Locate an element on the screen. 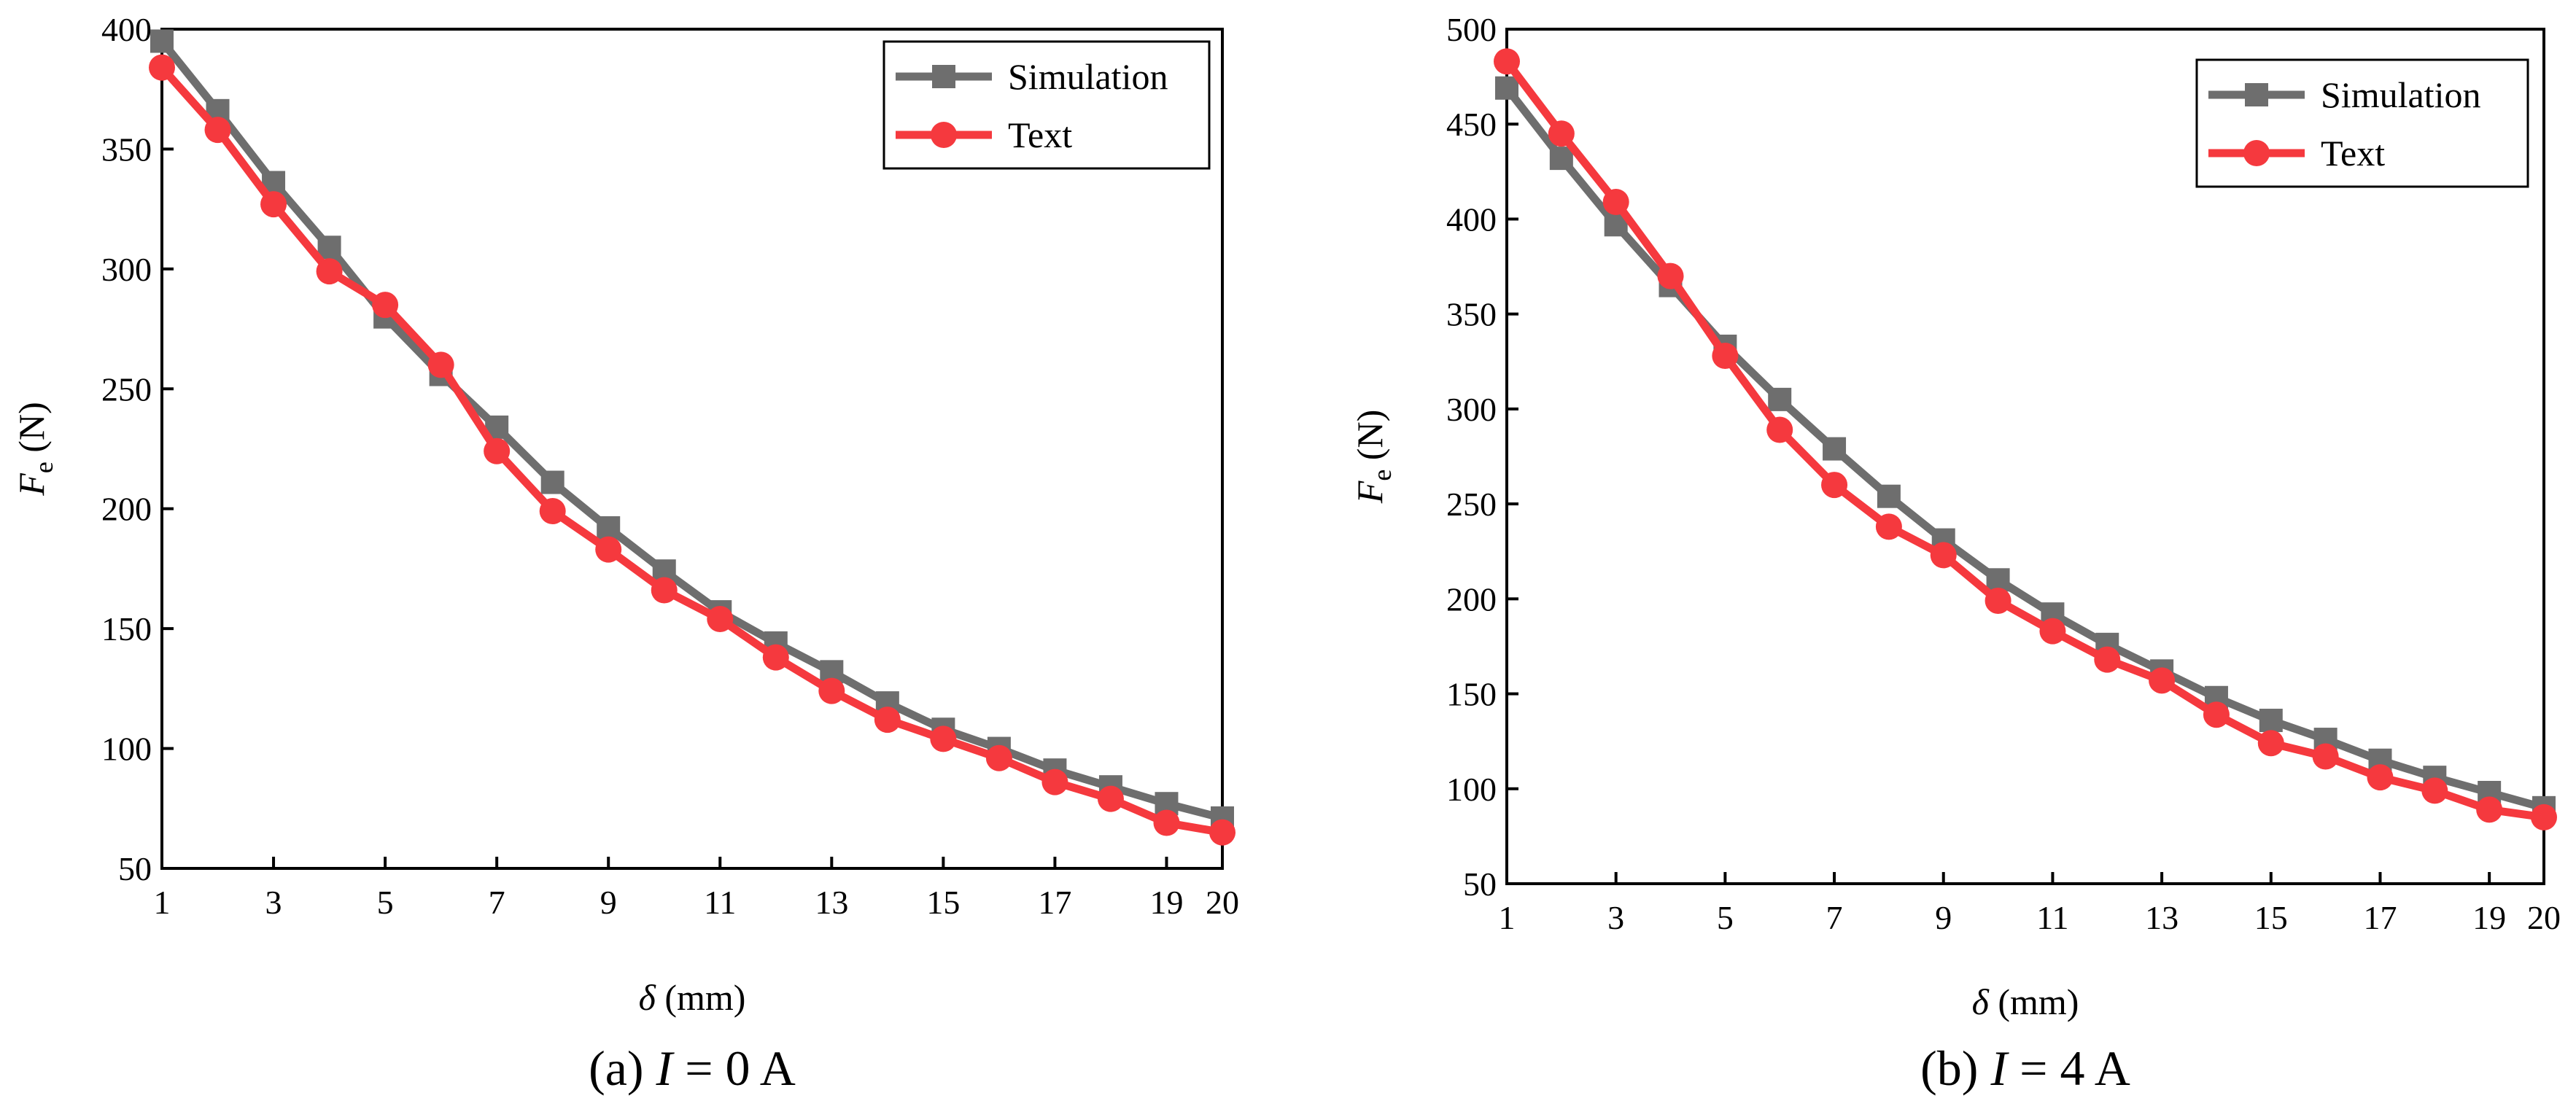 The height and width of the screenshot is (1109, 2576). panel-a-xtick-label-1: 1 is located at coordinates (163, 903).